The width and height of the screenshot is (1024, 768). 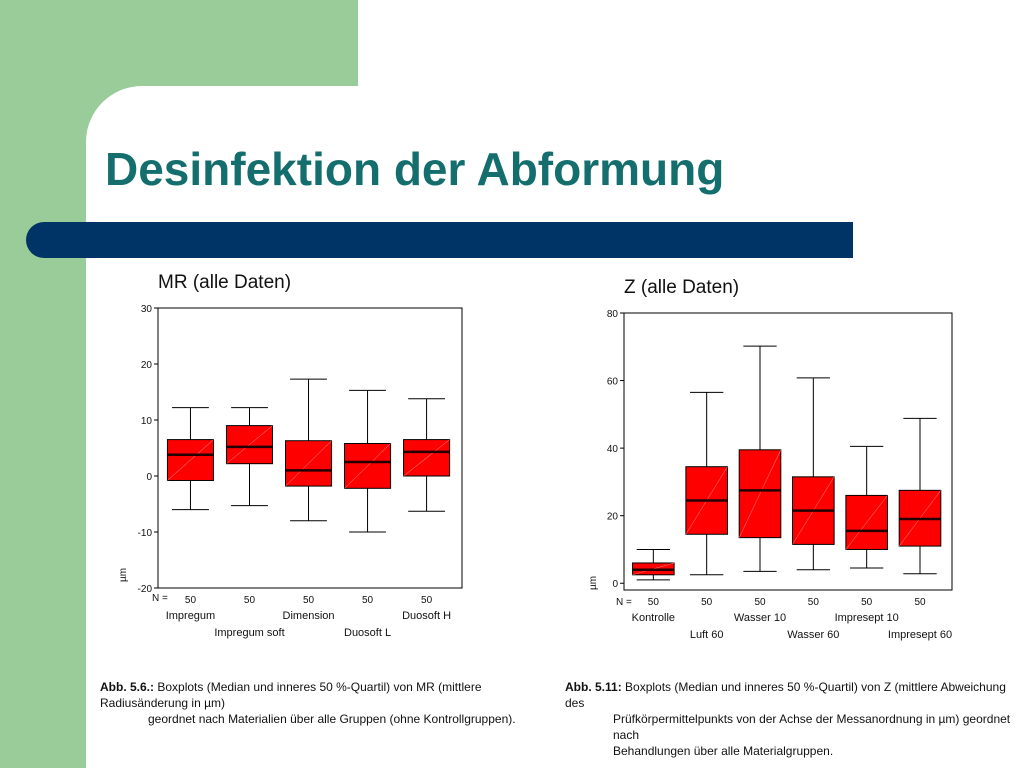 I want to click on category-label: Impresept 60, so click(x=920, y=635).